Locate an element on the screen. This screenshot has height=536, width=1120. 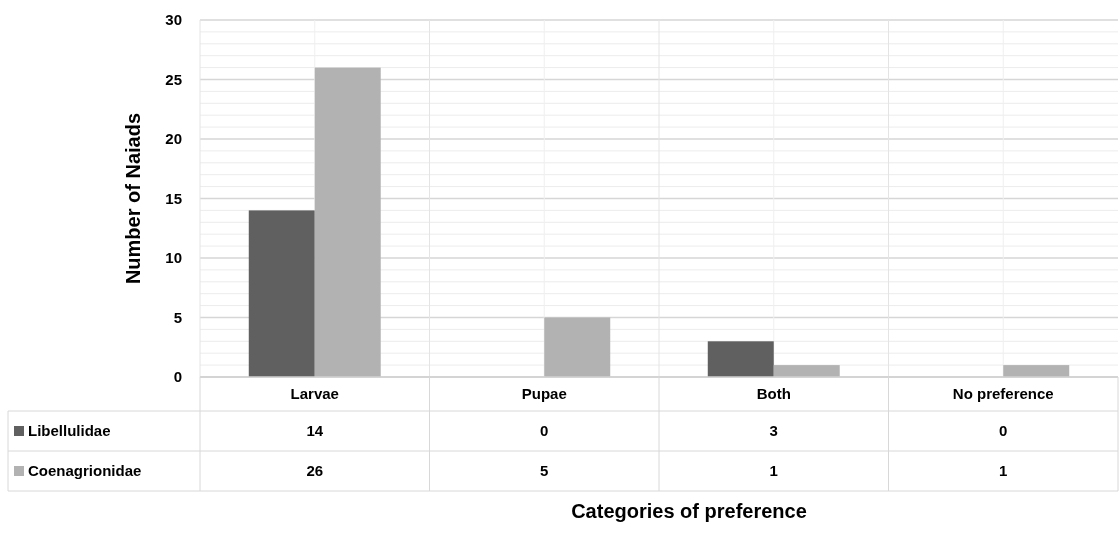
y-tick-label: 10 is located at coordinates (173, 258).